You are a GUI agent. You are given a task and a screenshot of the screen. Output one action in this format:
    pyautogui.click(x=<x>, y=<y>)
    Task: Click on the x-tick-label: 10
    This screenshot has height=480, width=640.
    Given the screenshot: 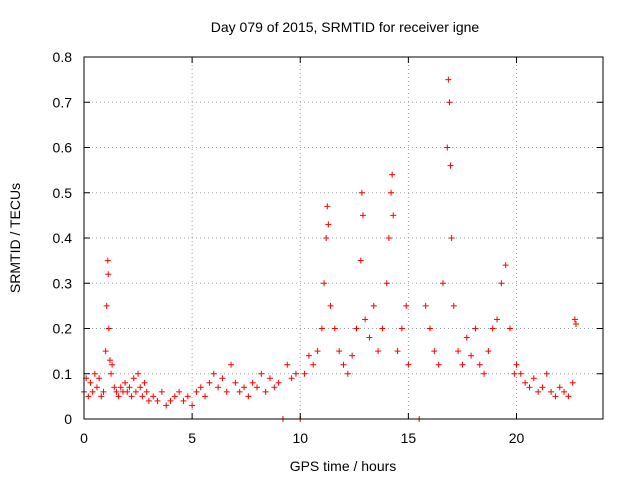 What is the action you would take?
    pyautogui.click(x=300, y=438)
    